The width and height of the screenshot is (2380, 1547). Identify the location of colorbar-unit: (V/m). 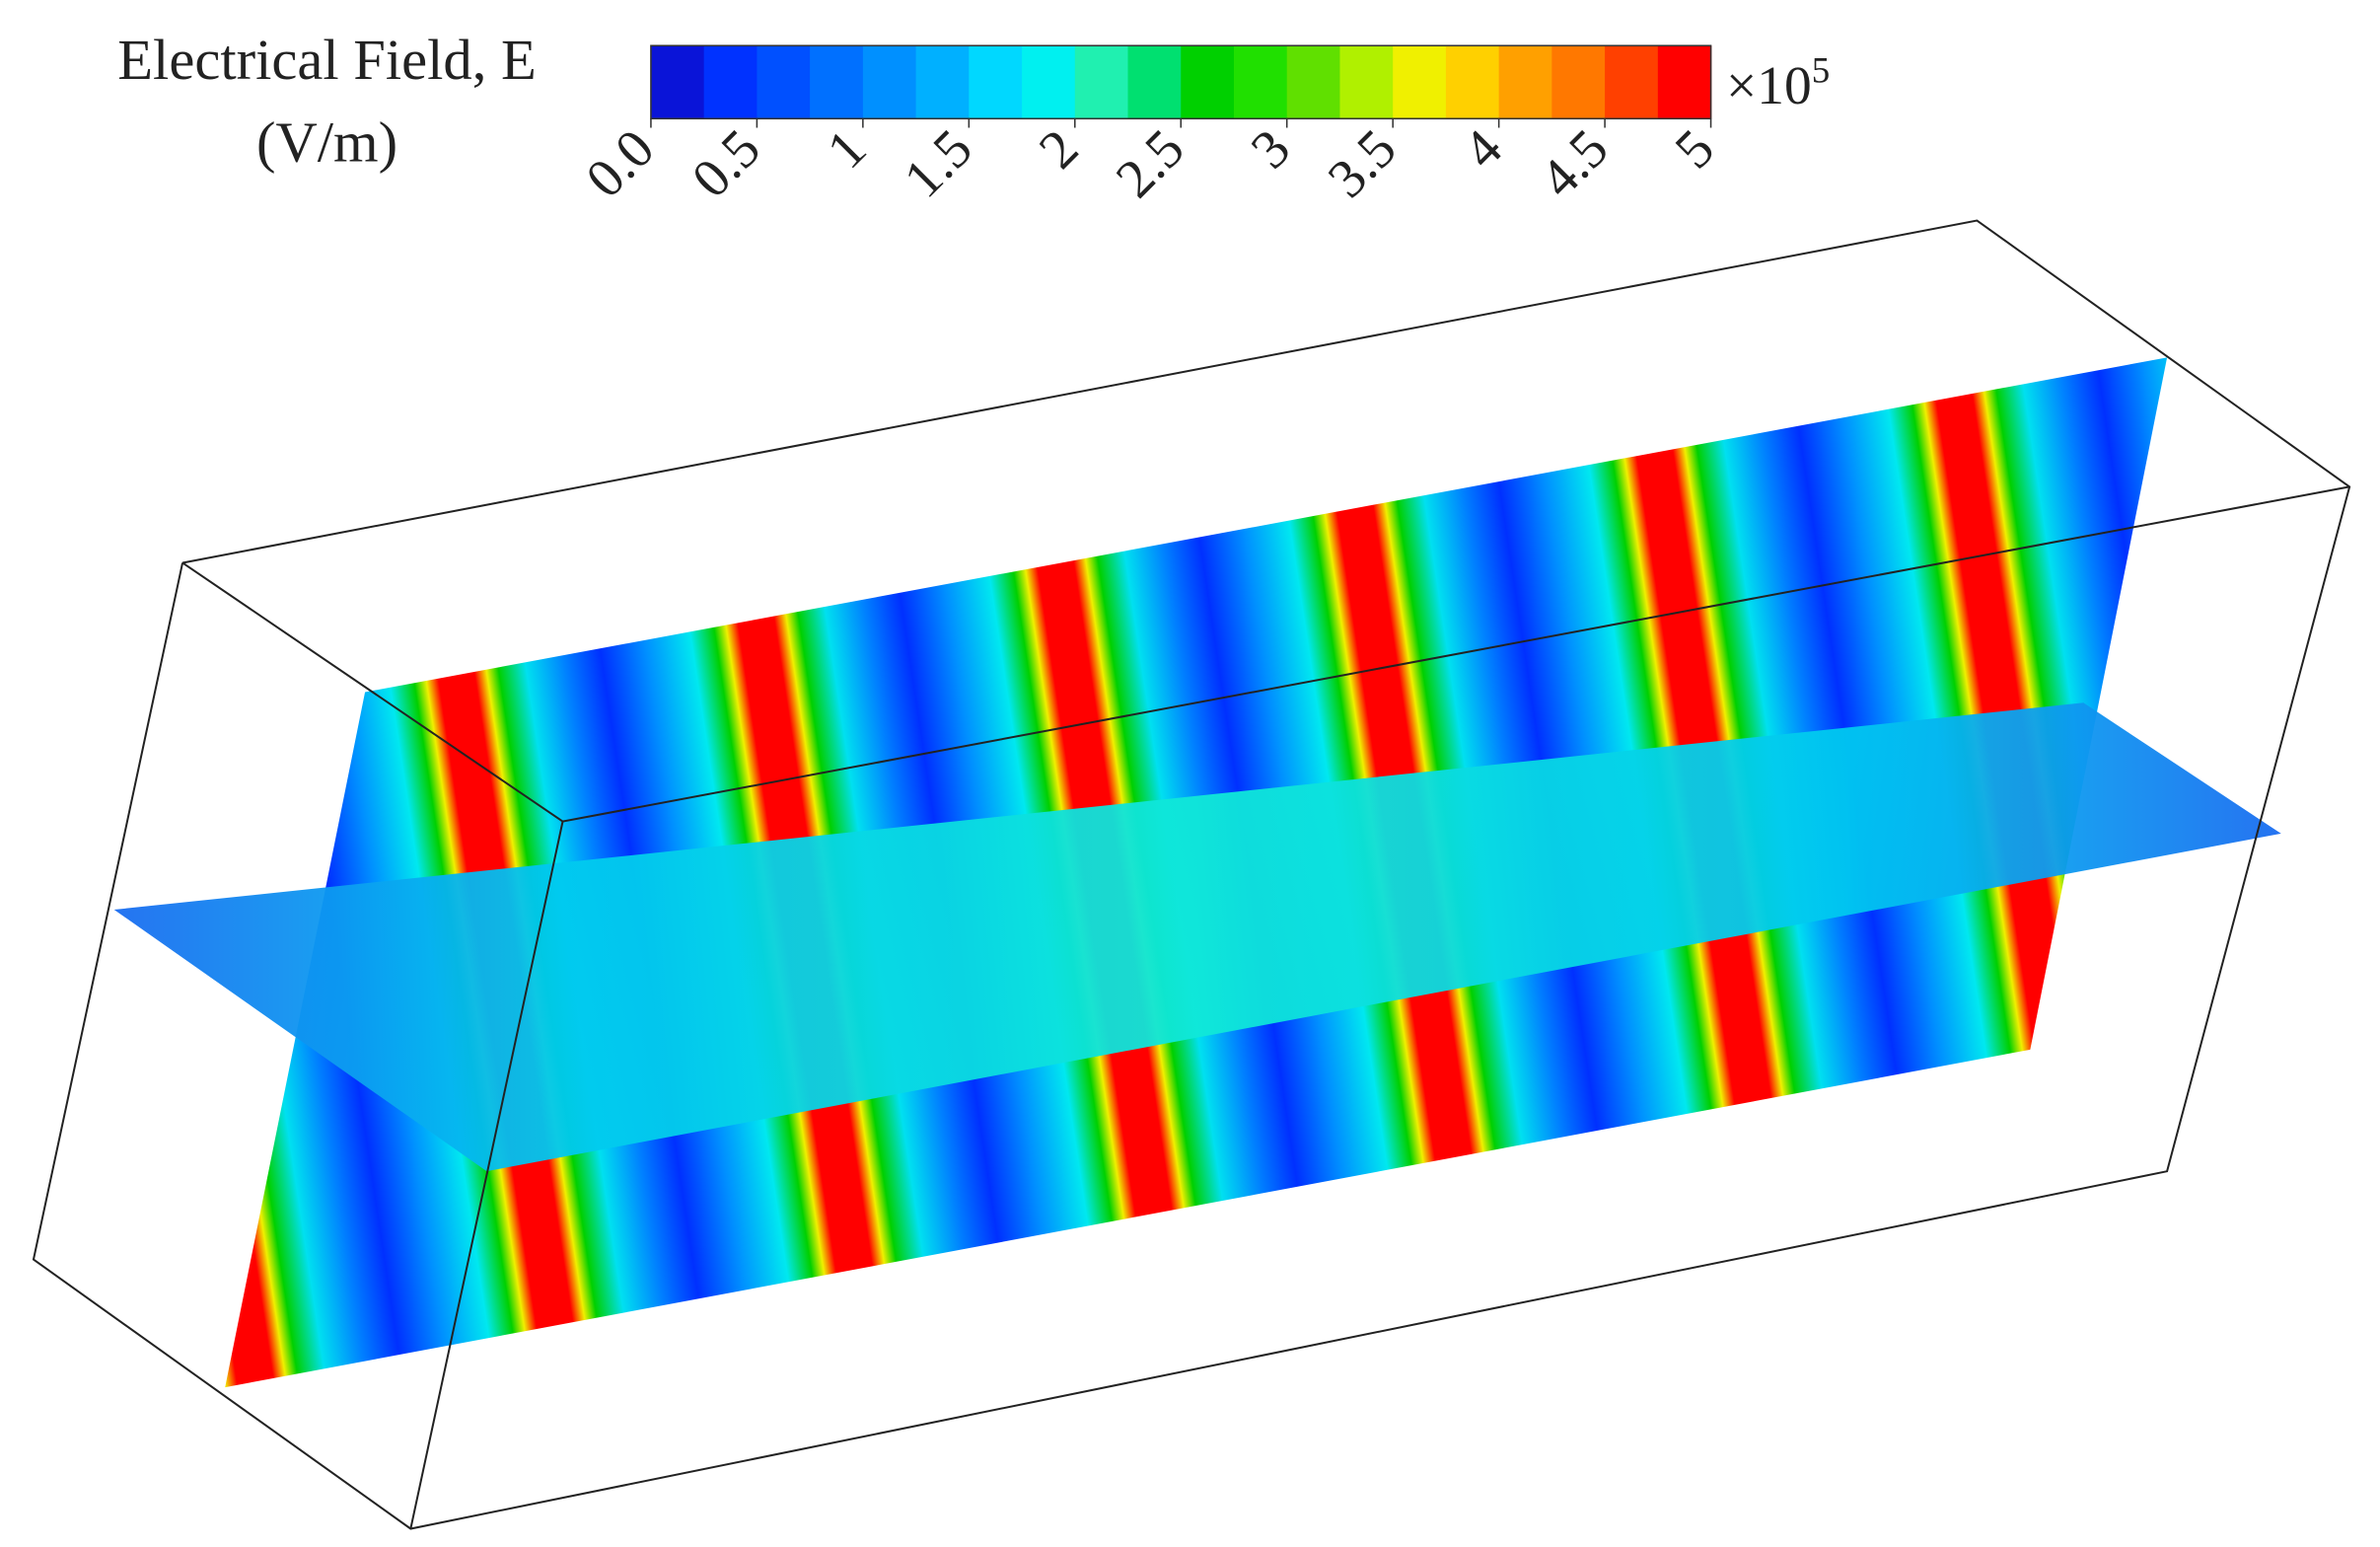
(326, 142).